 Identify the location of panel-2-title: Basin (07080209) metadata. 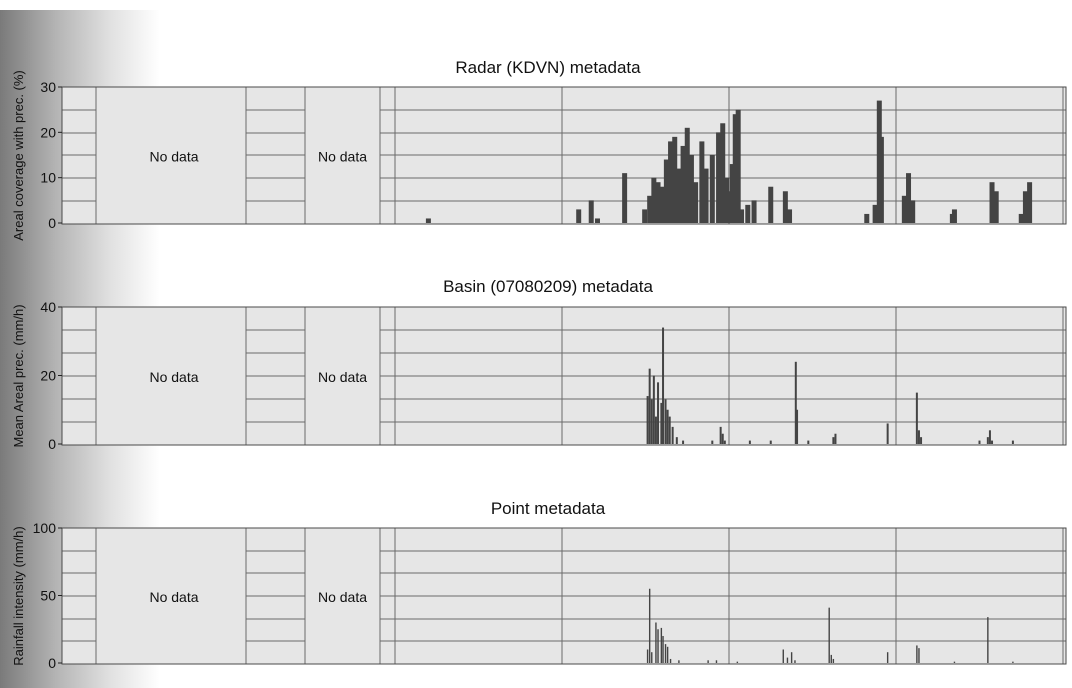
(548, 286).